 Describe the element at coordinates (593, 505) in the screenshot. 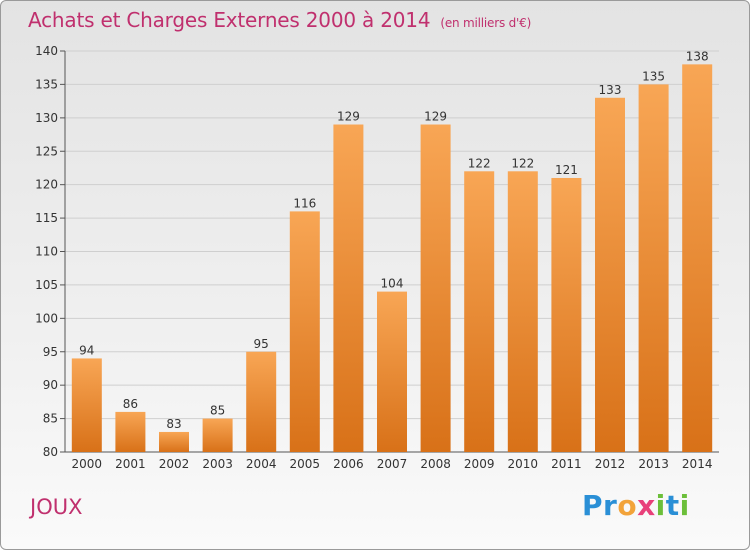

I see `logo-letter: P` at that location.